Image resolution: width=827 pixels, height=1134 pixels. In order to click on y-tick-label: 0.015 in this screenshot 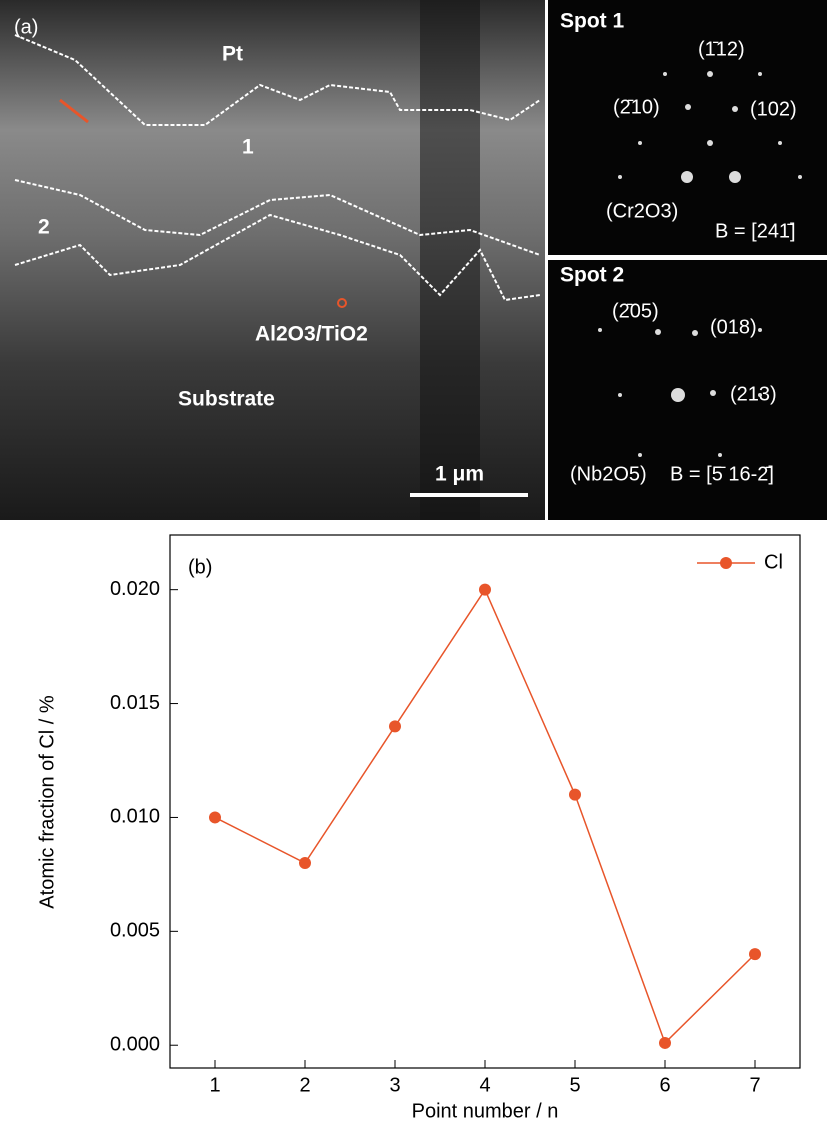, I will do `click(135, 703)`.